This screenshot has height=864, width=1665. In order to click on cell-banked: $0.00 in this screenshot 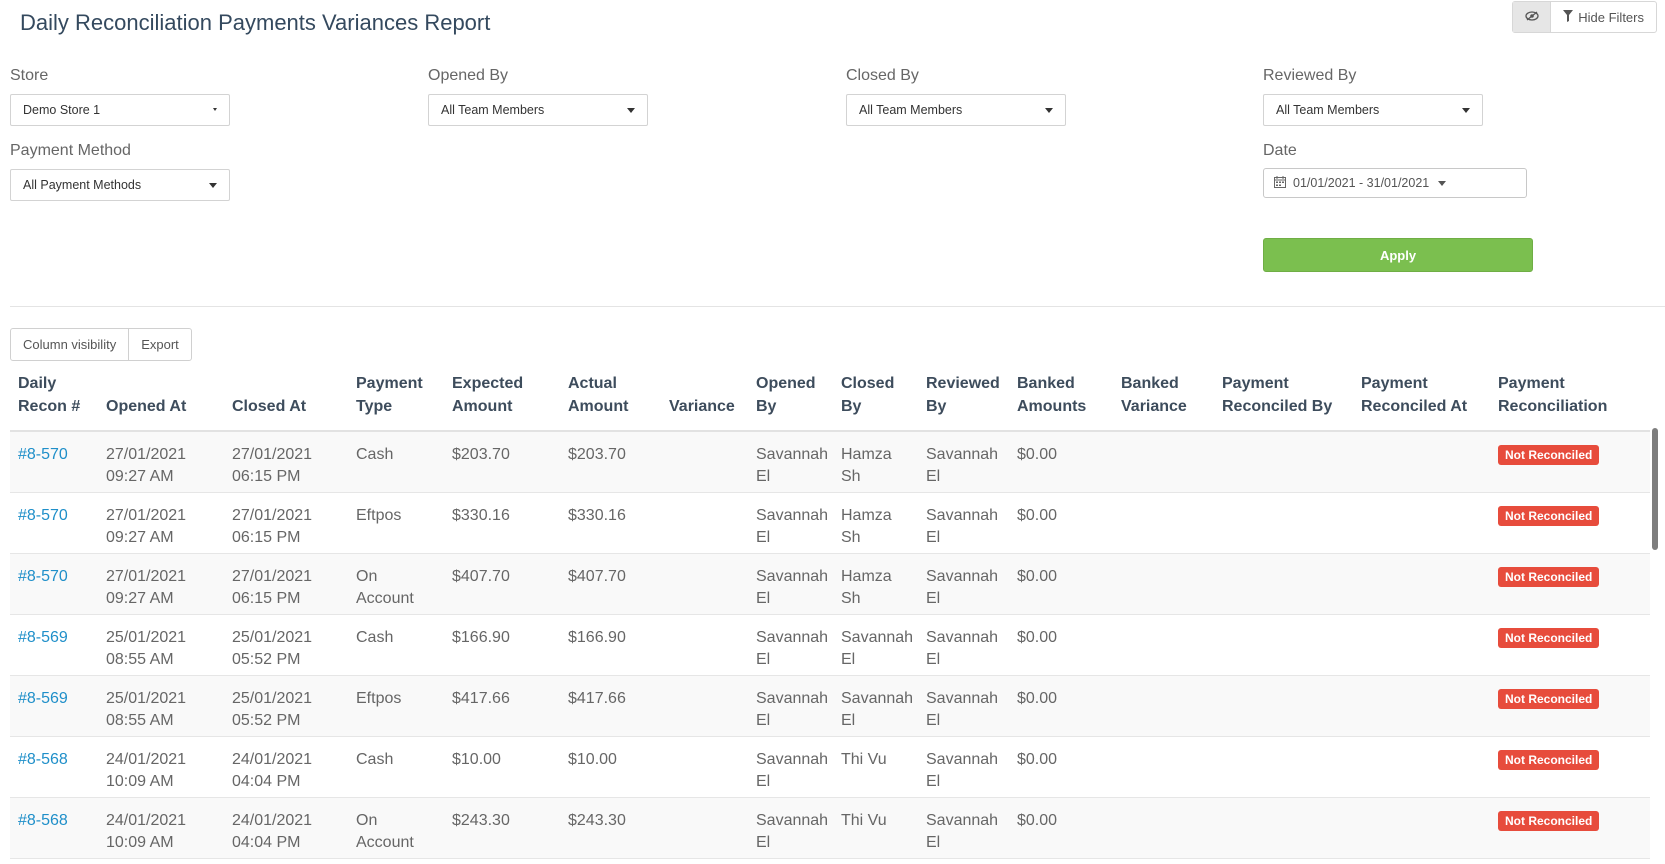, I will do `click(1061, 828)`.